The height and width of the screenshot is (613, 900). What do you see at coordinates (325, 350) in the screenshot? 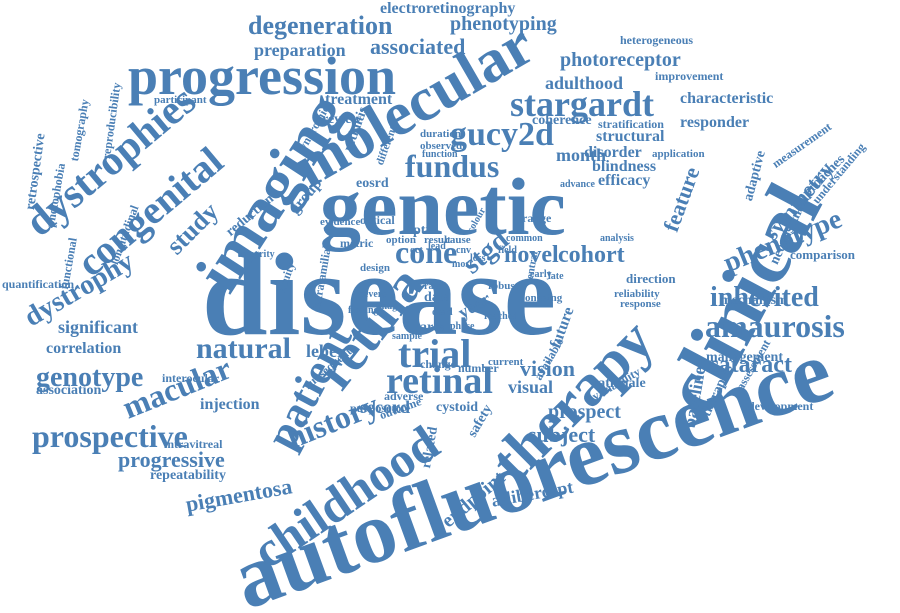
I see `word-leber: leber` at bounding box center [325, 350].